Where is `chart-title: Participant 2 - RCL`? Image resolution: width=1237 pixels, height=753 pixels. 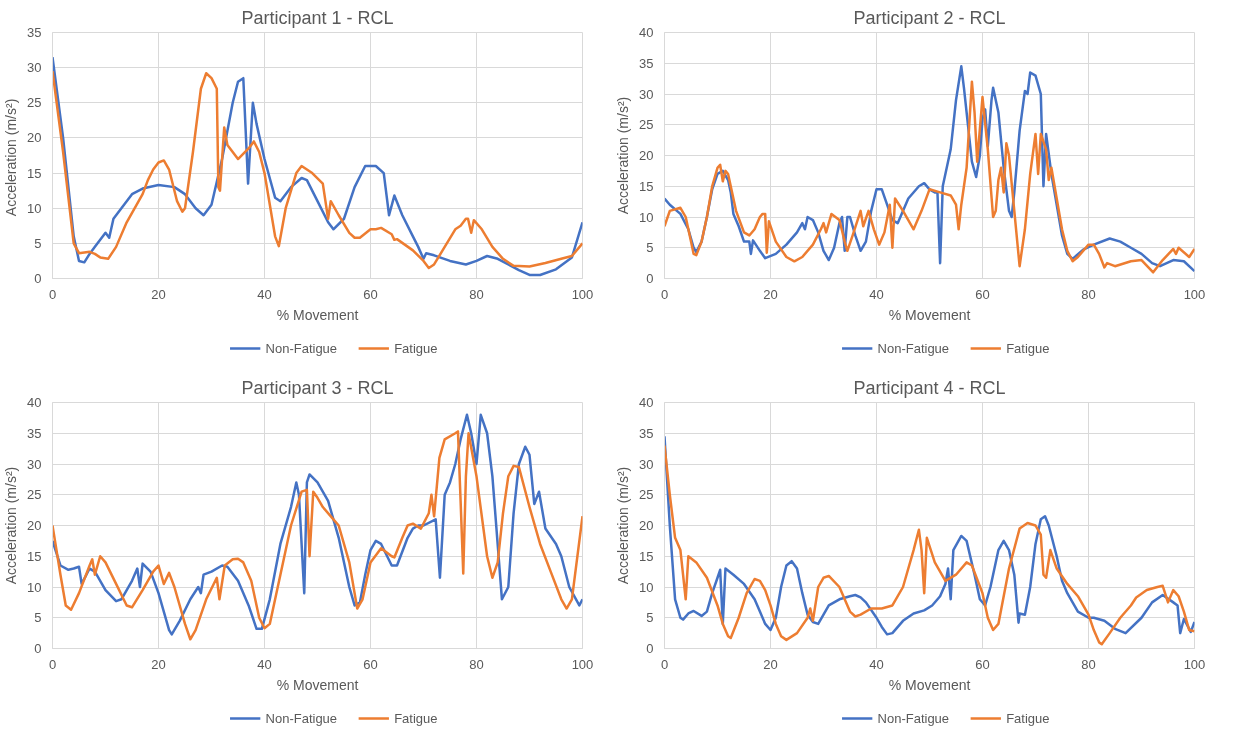 chart-title: Participant 2 - RCL is located at coordinates (929, 17).